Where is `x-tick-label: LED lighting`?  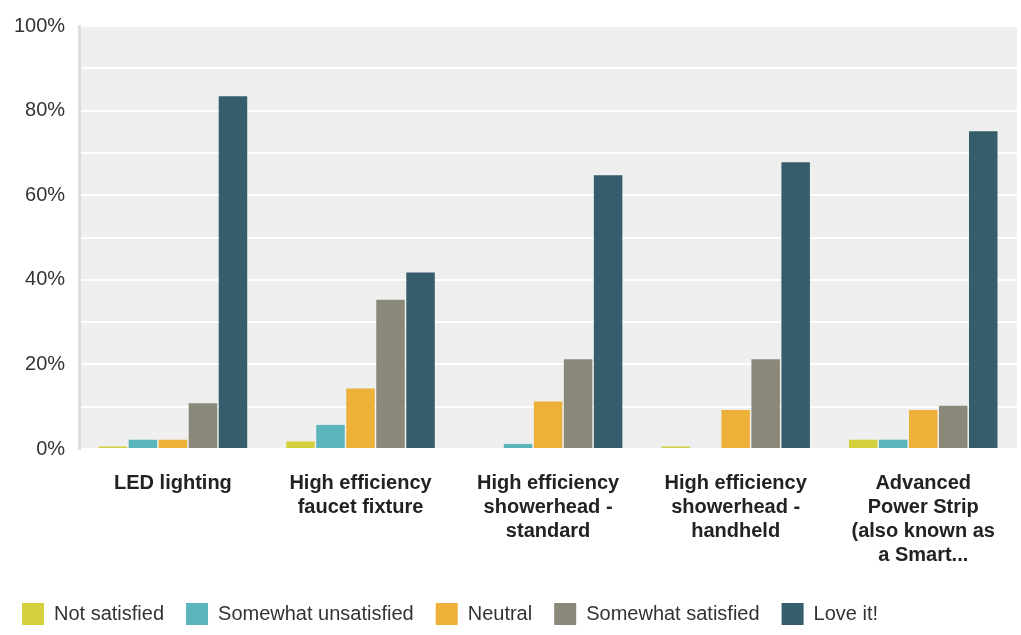
x-tick-label: LED lighting is located at coordinates (173, 481).